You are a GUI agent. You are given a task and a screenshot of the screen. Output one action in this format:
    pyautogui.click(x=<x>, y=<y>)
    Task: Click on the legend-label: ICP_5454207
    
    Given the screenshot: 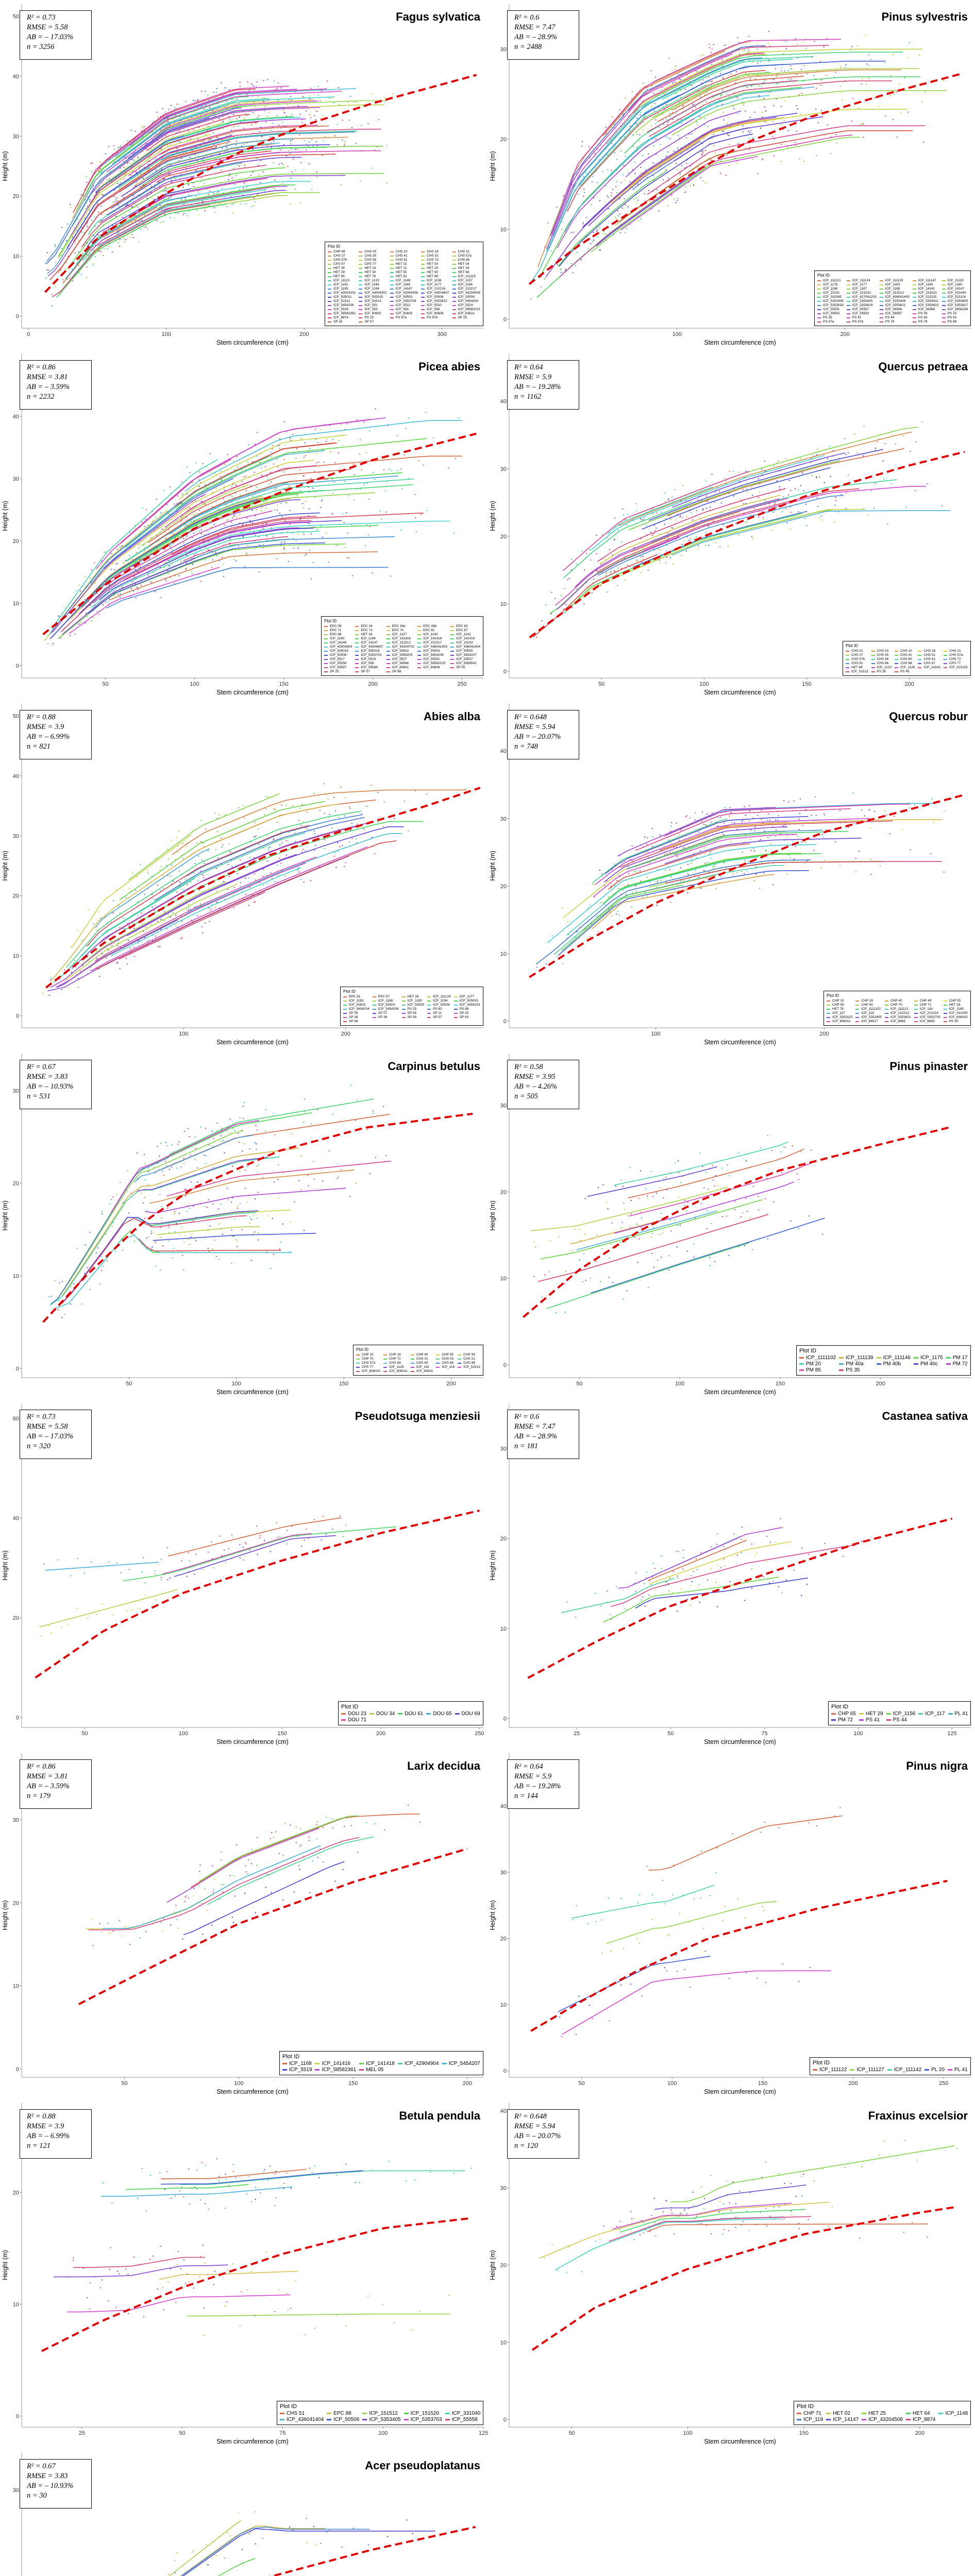 What is the action you would take?
    pyautogui.click(x=467, y=655)
    